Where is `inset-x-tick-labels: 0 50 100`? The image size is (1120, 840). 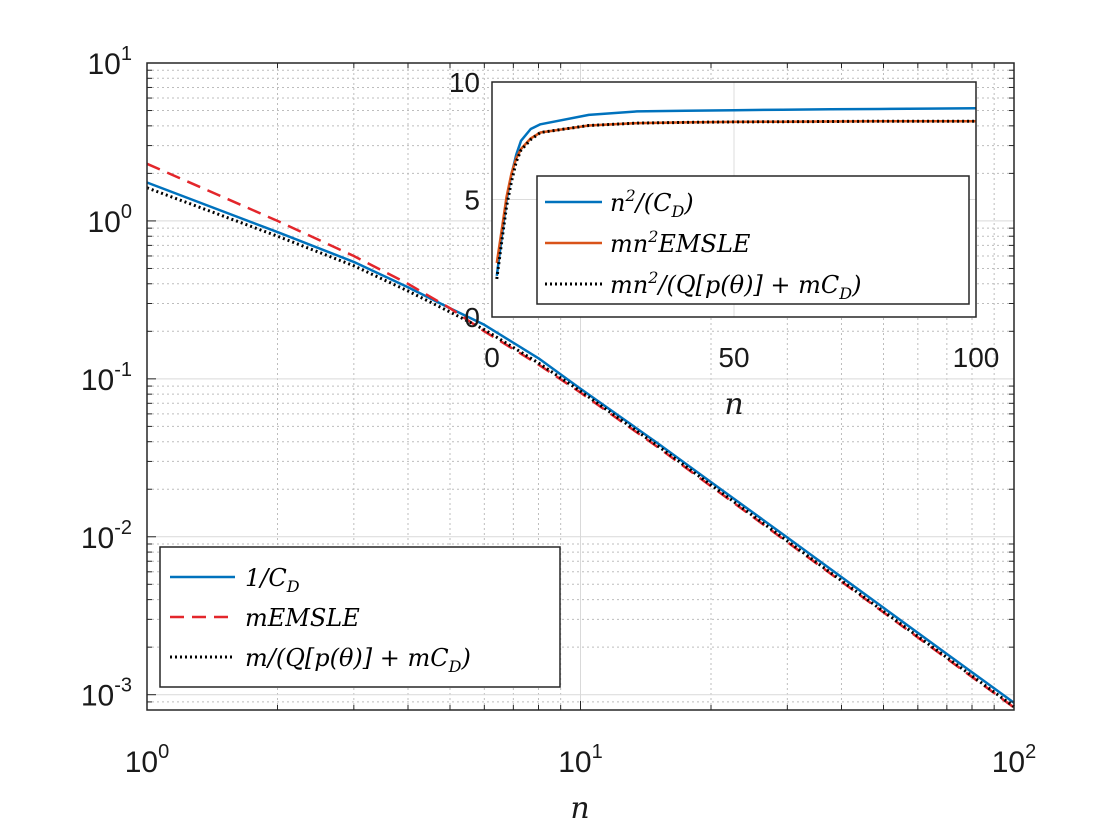 inset-x-tick-labels: 0 50 100 is located at coordinates (741, 357).